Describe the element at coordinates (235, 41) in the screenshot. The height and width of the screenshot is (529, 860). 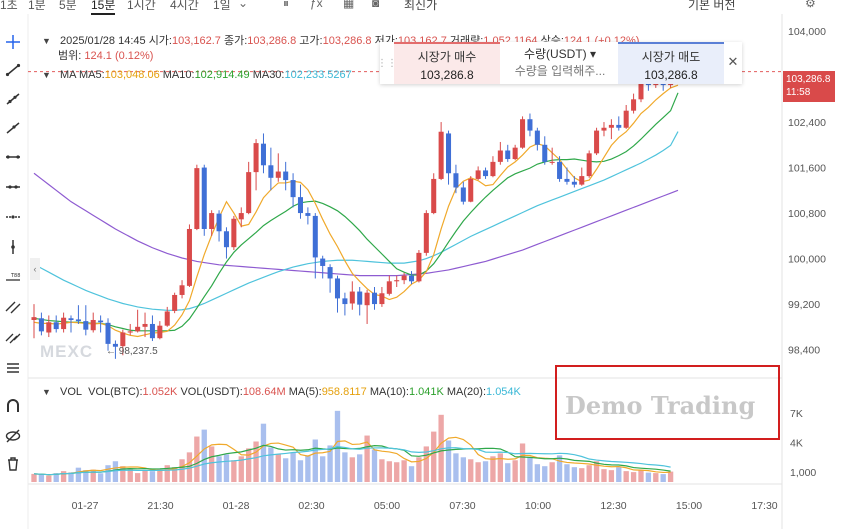
I see `legend-close-label: 종가:` at that location.